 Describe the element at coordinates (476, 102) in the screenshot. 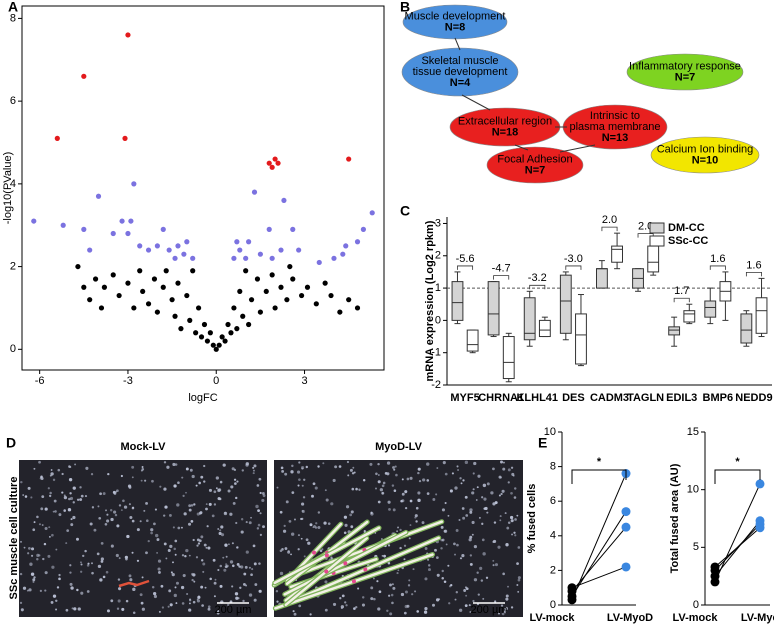

I see `edge` at that location.